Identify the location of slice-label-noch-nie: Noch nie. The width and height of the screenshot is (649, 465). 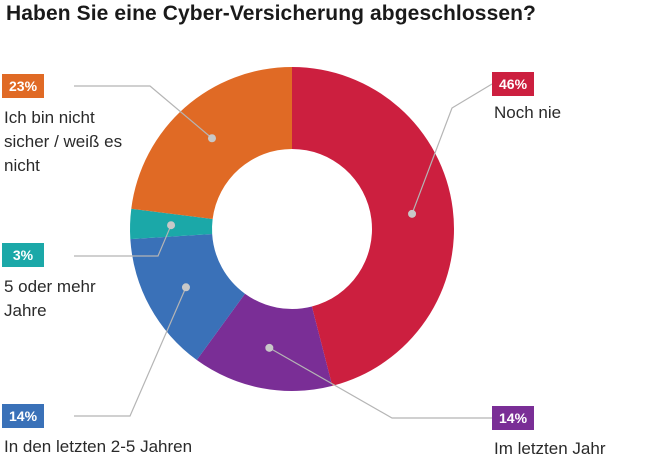
(528, 112).